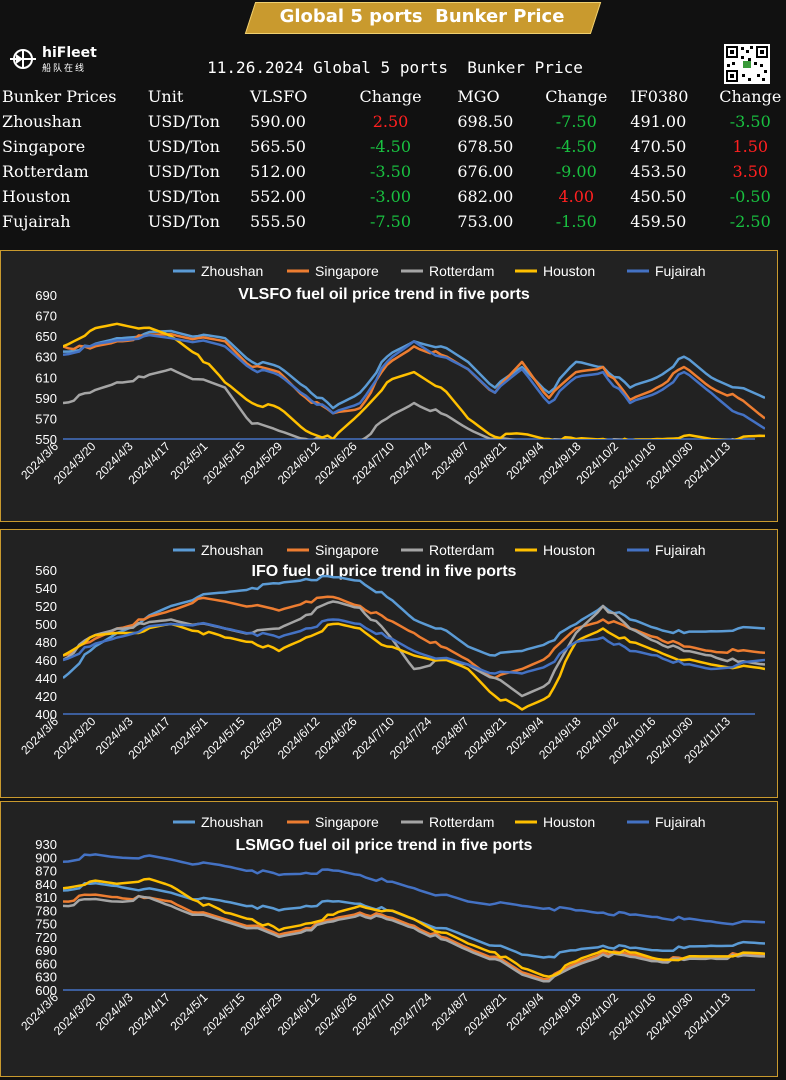 The image size is (786, 1080). What do you see at coordinates (46, 714) in the screenshot?
I see `y-tick-label: 400` at bounding box center [46, 714].